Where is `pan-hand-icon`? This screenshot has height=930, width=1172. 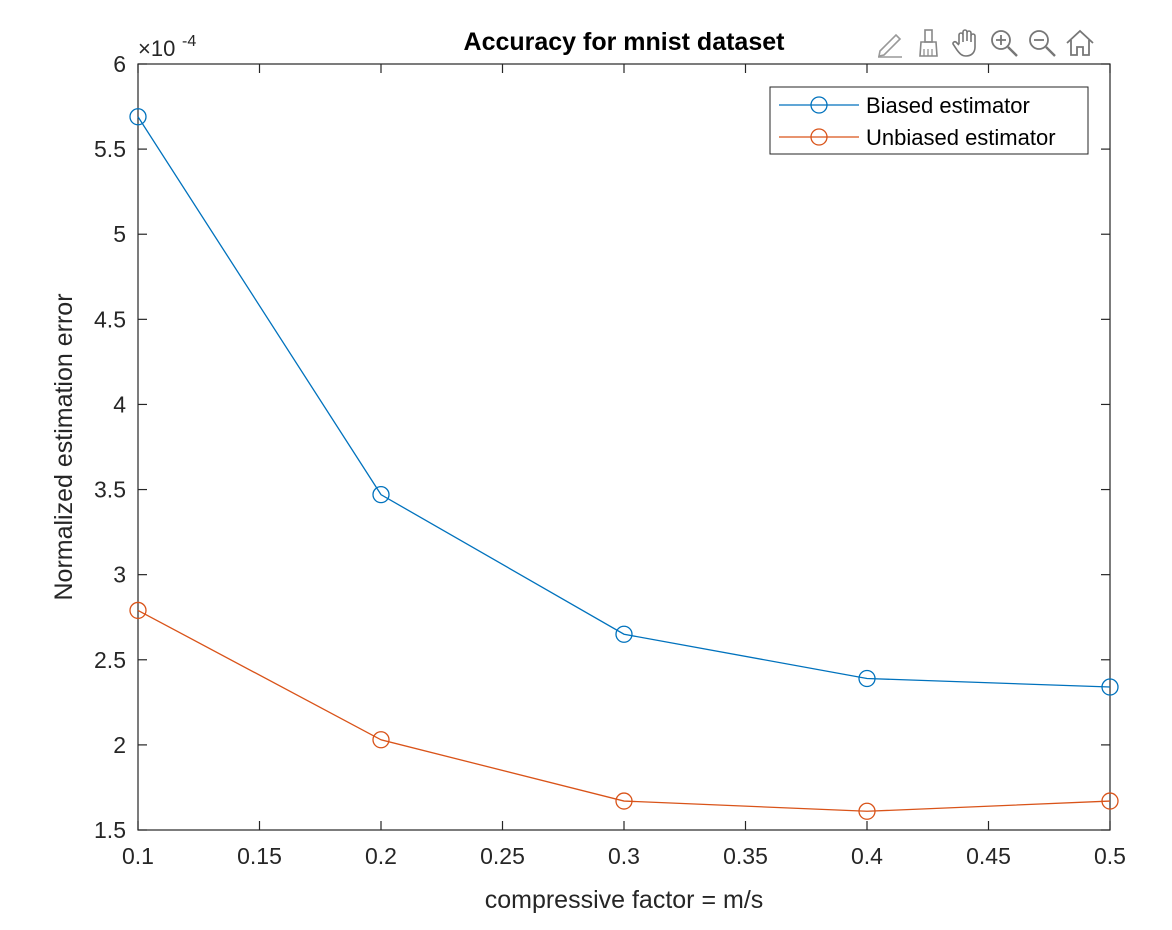 pan-hand-icon is located at coordinates (964, 43).